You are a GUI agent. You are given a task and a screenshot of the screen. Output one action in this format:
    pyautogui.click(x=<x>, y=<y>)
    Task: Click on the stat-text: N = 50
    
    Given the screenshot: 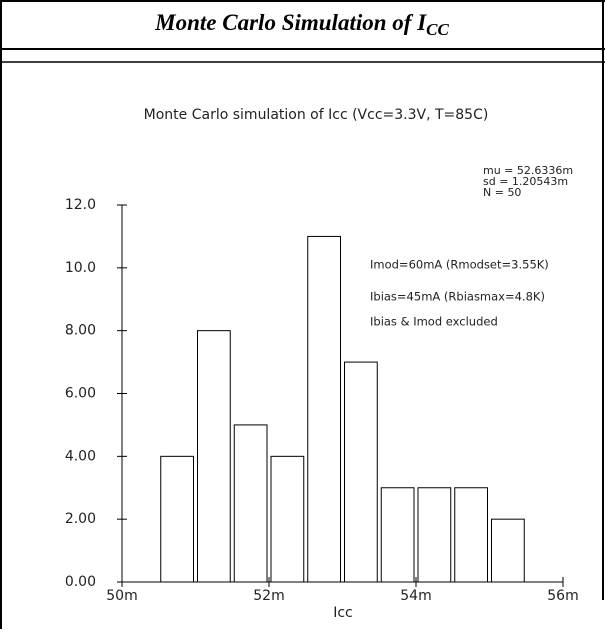 What is the action you would take?
    pyautogui.click(x=502, y=192)
    